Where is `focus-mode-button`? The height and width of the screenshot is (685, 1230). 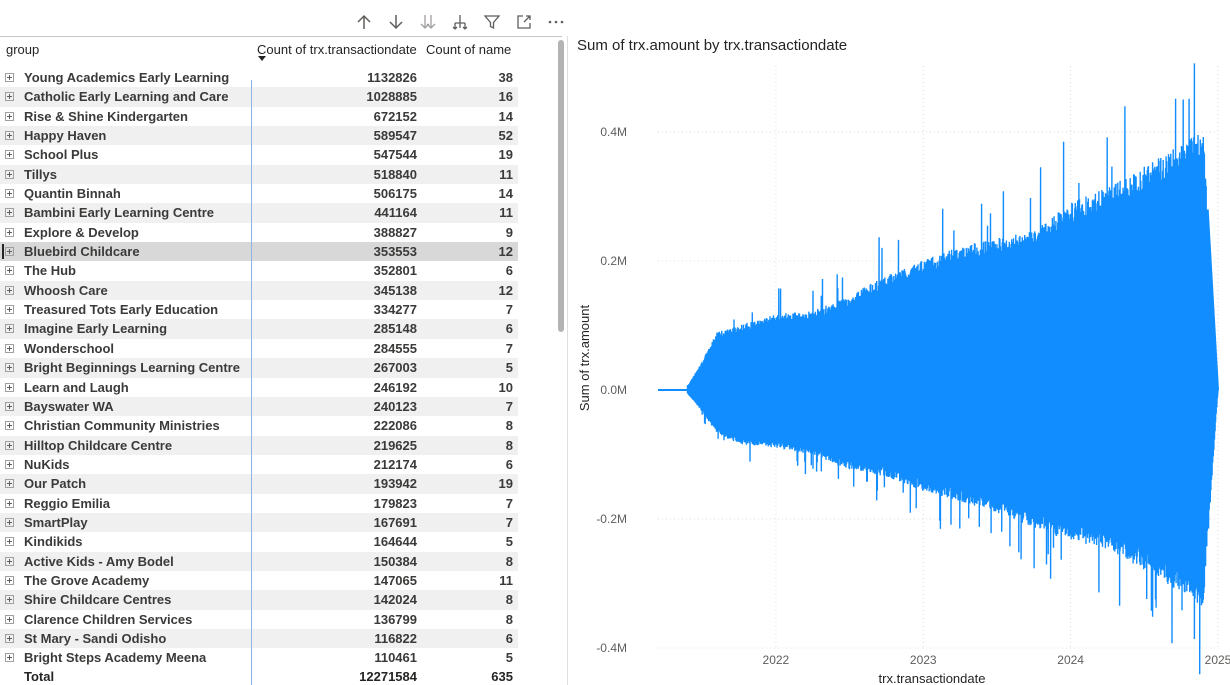 focus-mode-button is located at coordinates (524, 22).